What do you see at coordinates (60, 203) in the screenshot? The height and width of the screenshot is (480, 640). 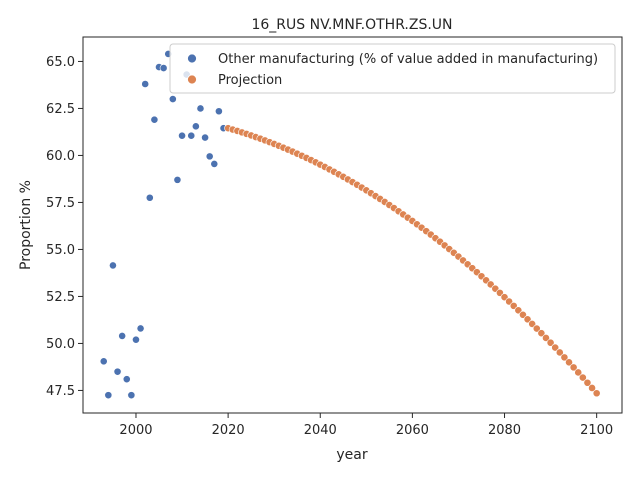 I see `y-tick-label: 57.5` at bounding box center [60, 203].